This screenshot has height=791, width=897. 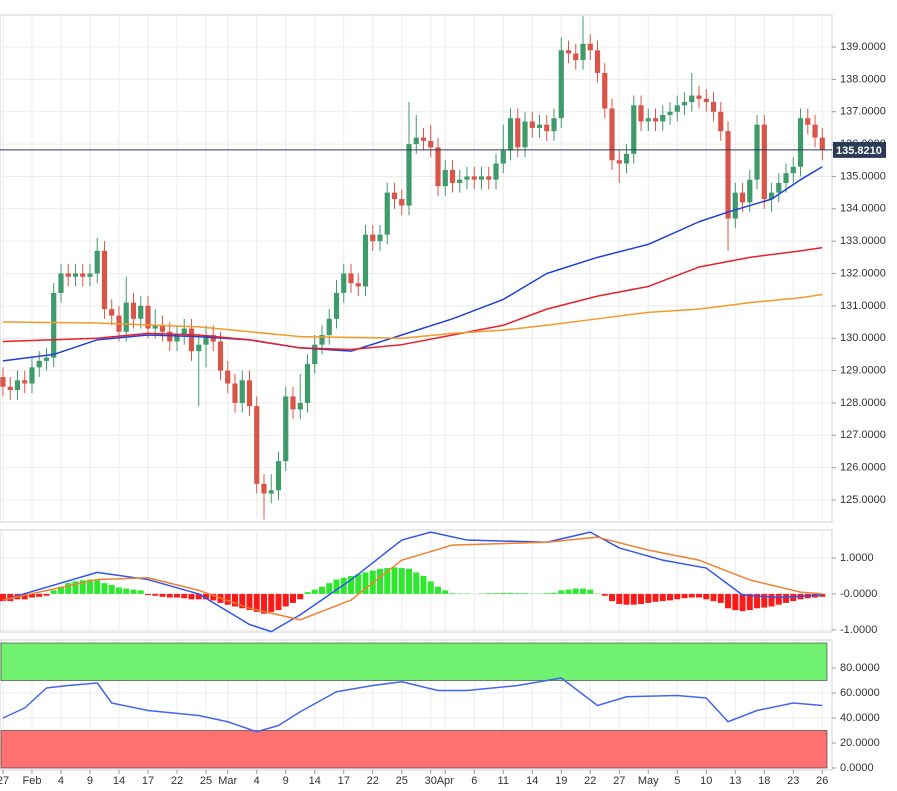 I want to click on y-tick-label: 40.0000, so click(x=860, y=718).